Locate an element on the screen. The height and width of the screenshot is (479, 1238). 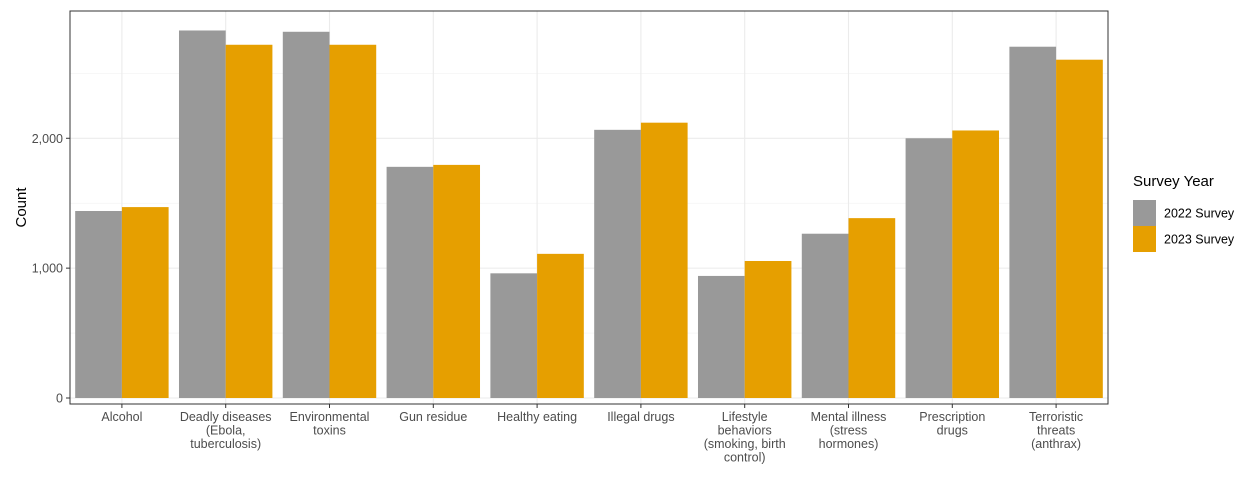
x-tick-label-line: (anthrax) is located at coordinates (1056, 444).